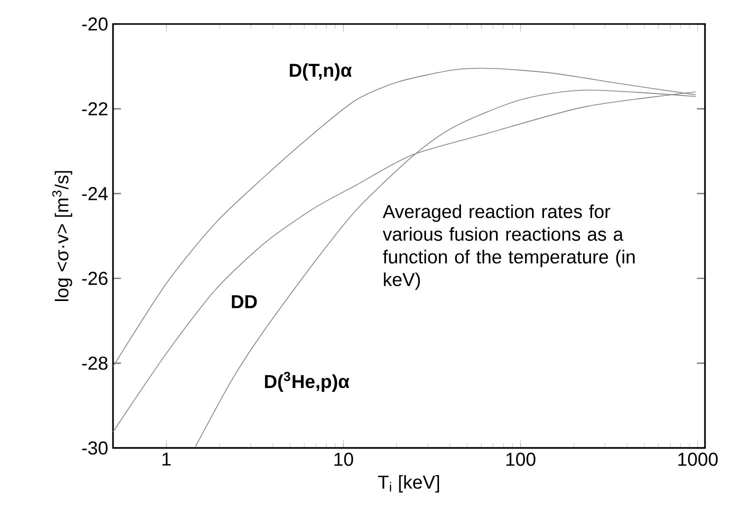 The image size is (735, 528). What do you see at coordinates (95, 24) in the screenshot?
I see `y-tick-label: -20` at bounding box center [95, 24].